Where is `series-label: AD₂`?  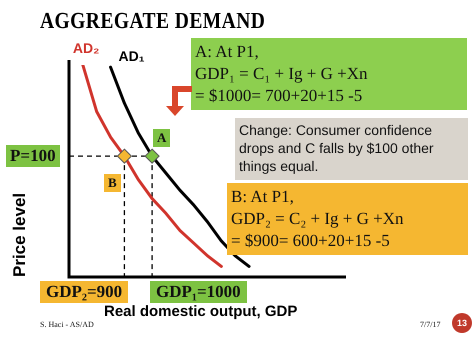
series-label: AD₂ is located at coordinates (86, 48).